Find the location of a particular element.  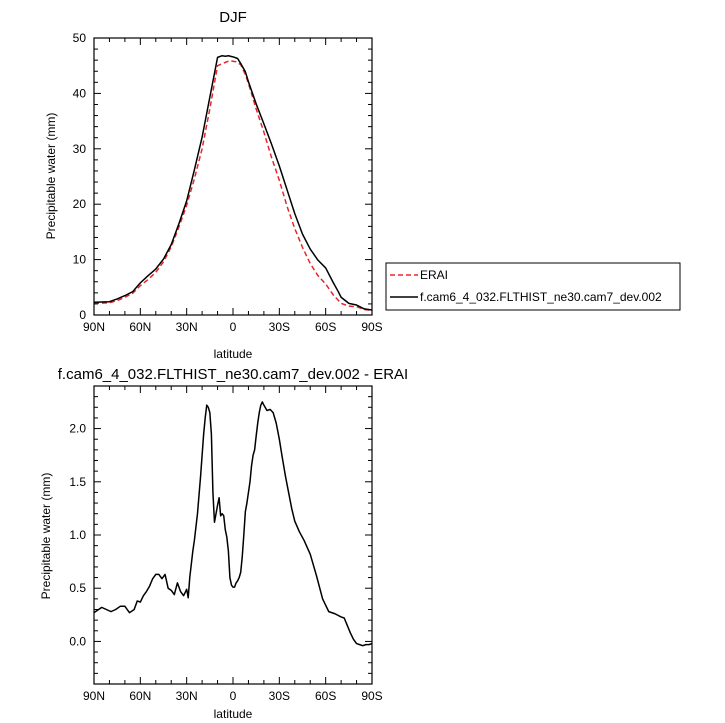

bottom-y-tick-label: 0.0 is located at coordinates (77, 641).